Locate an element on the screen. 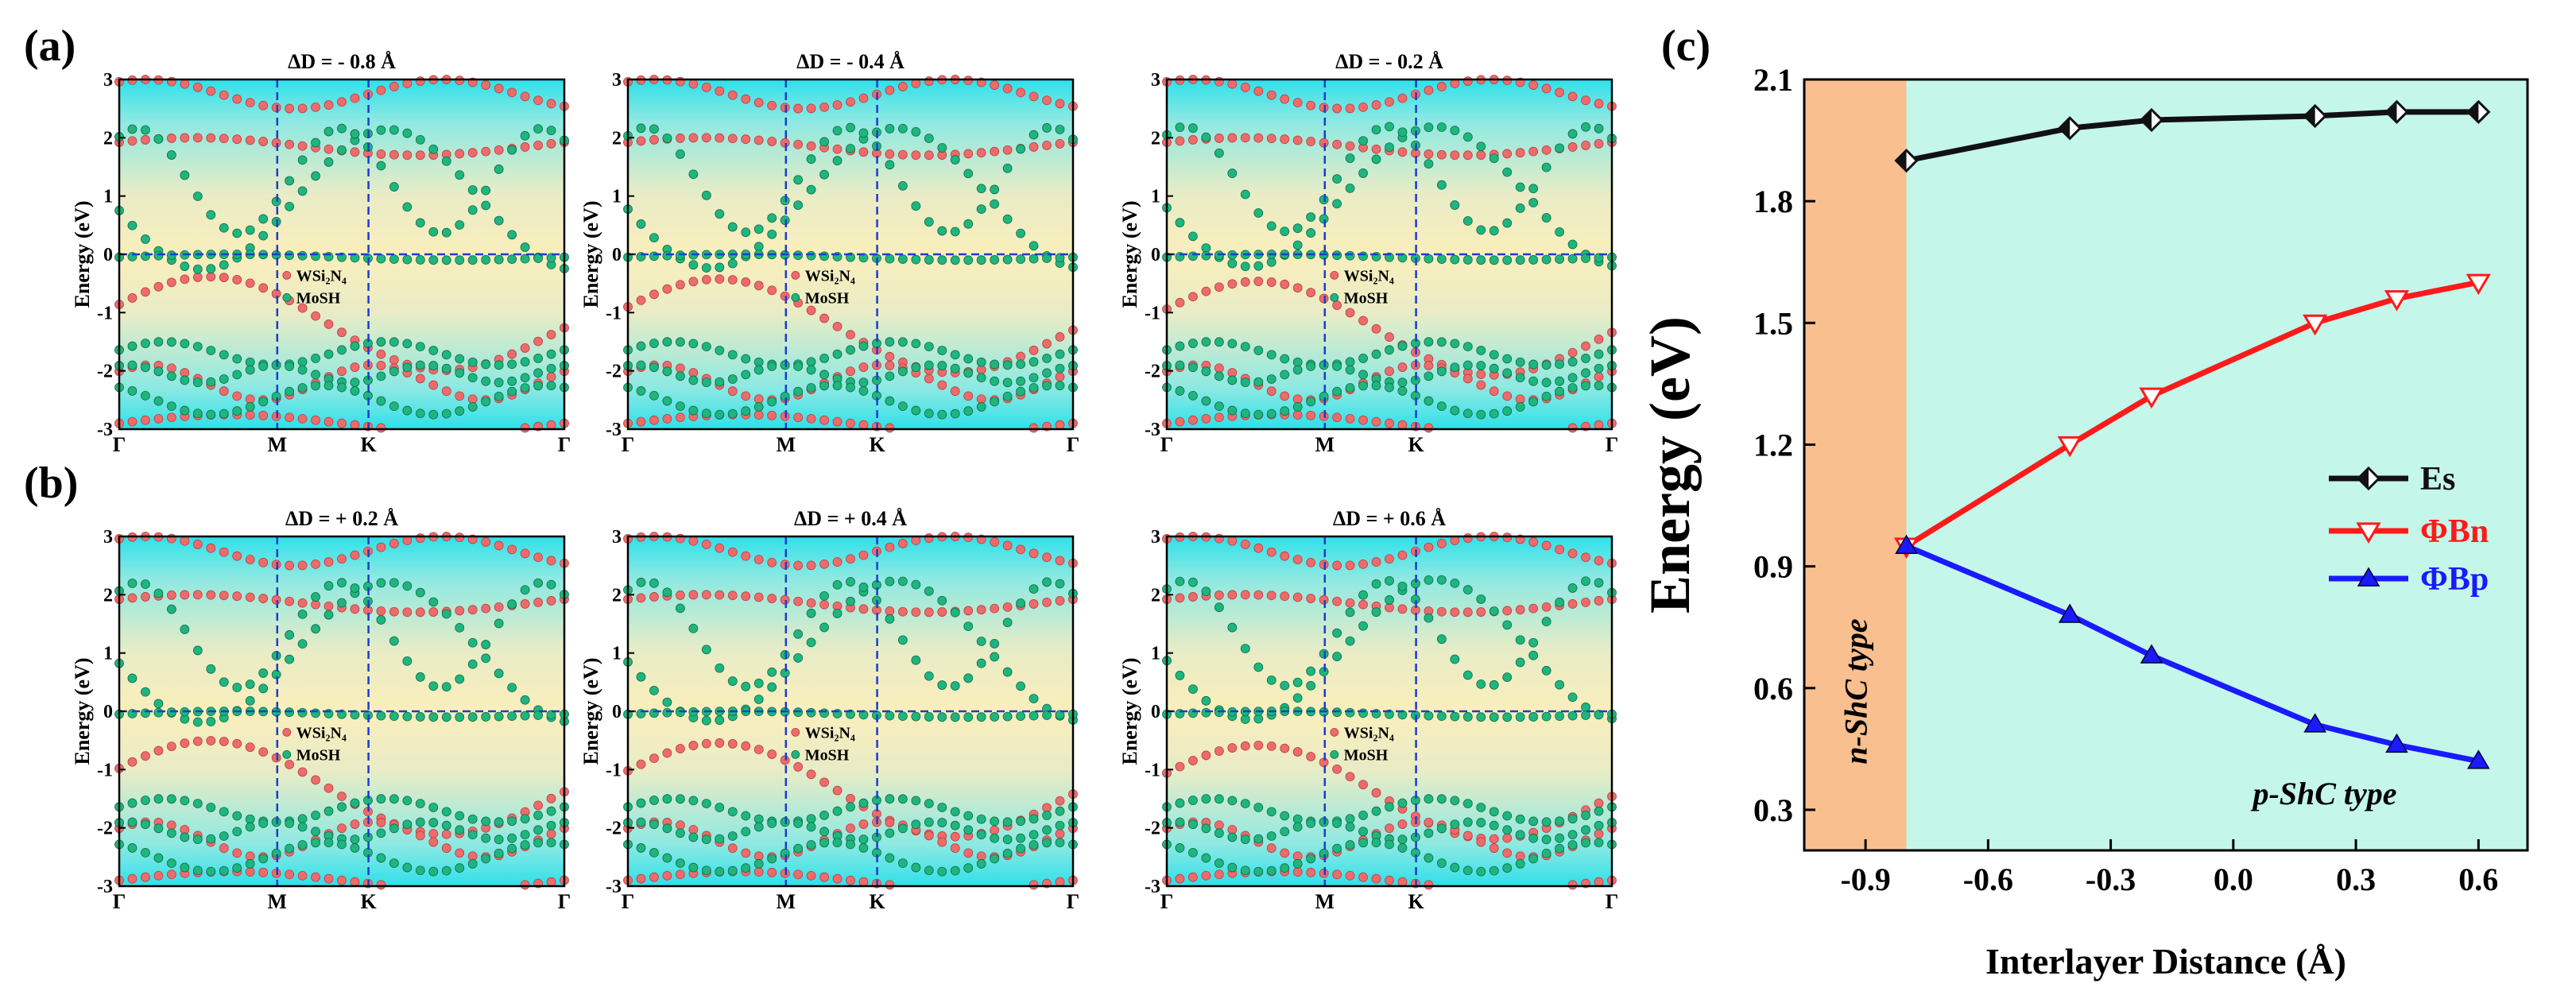  k-point-label: Γ is located at coordinates (1073, 901).